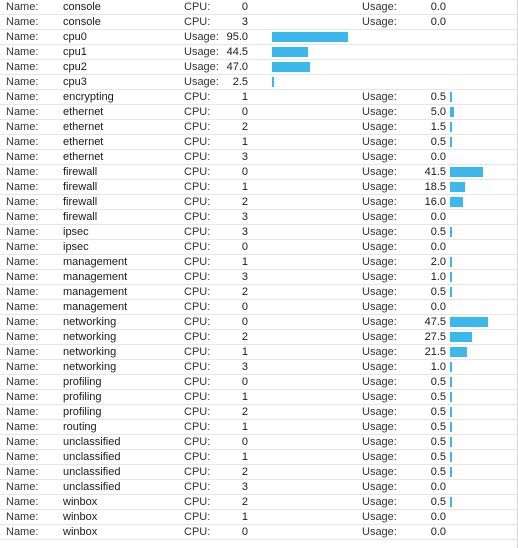 The width and height of the screenshot is (518, 548). Describe the element at coordinates (258, 352) in the screenshot. I see `list-item: Name: networking CPU: 1 Usage: 21.5` at that location.